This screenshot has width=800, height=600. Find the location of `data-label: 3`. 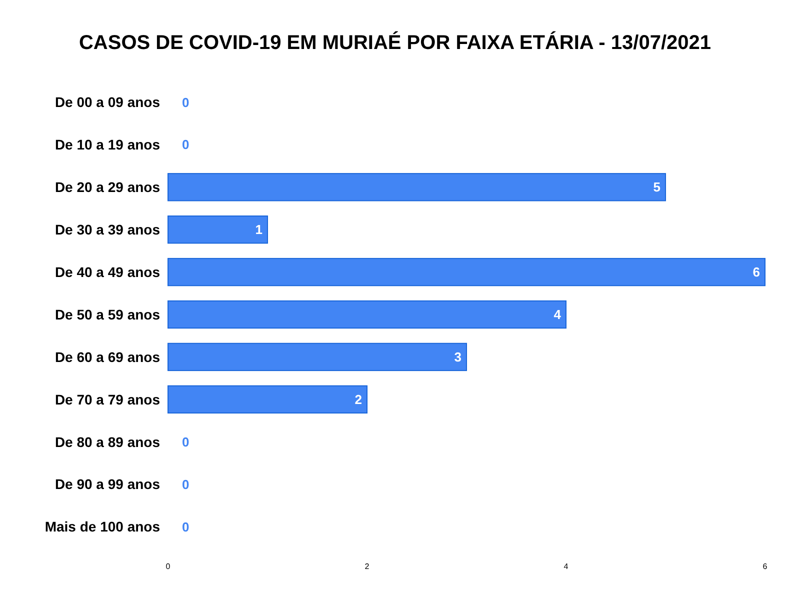

data-label: 3 is located at coordinates (458, 357).